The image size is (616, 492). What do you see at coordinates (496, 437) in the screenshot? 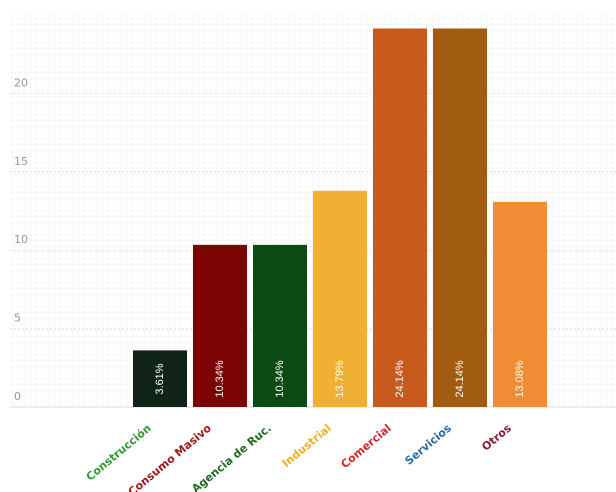
I see `x-tick-label: Otros` at bounding box center [496, 437].